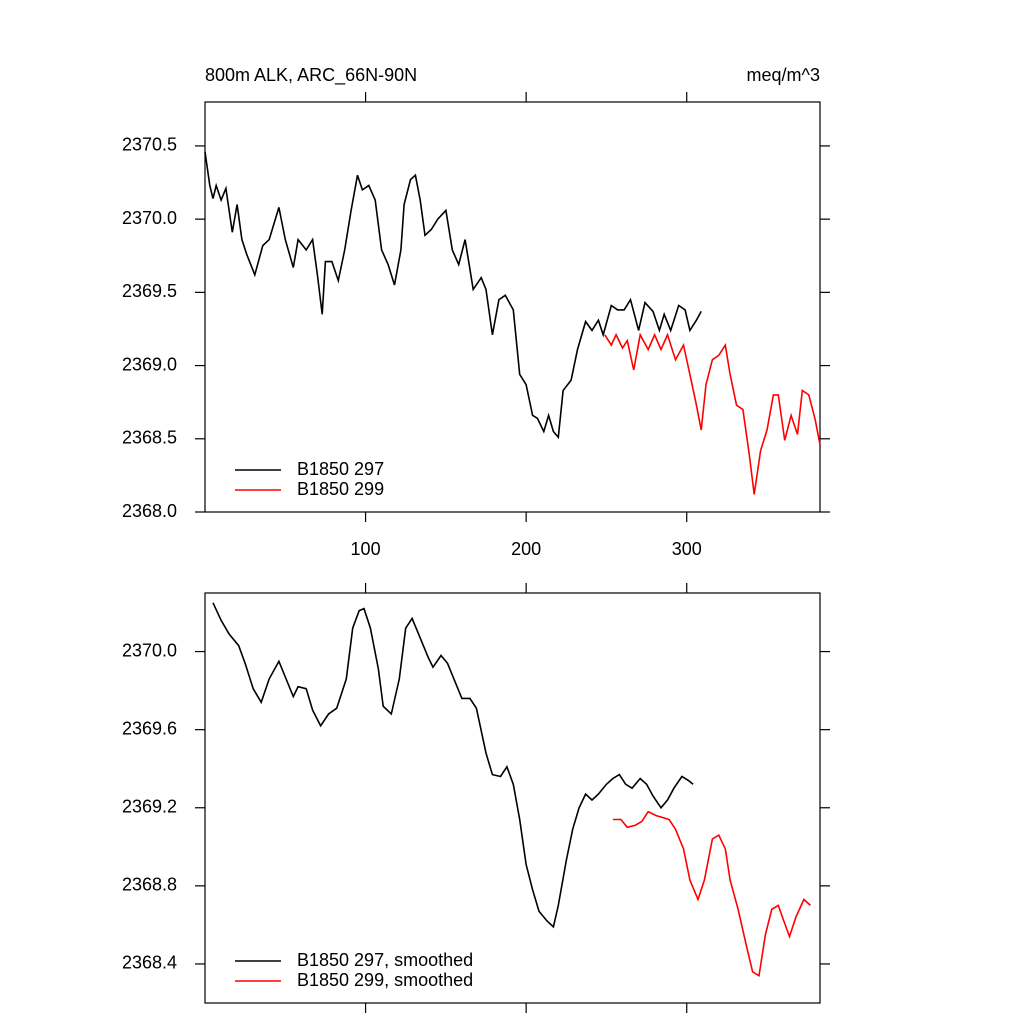 The image size is (1024, 1024). Describe the element at coordinates (149, 145) in the screenshot. I see `y-tick-label: 2370.5` at that location.